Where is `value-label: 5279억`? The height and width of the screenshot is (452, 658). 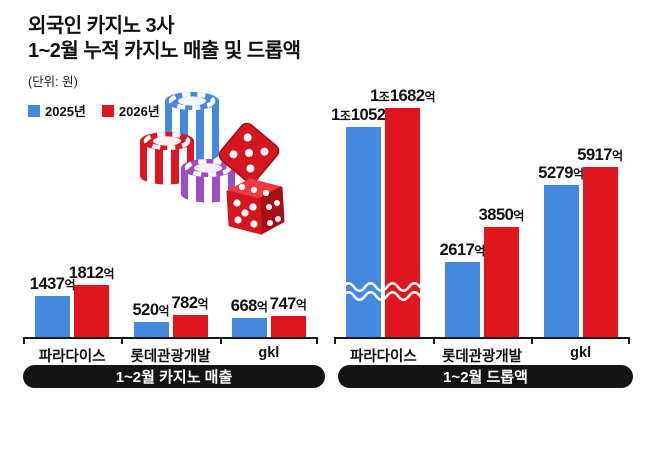 value-label: 5279억 is located at coordinates (561, 173).